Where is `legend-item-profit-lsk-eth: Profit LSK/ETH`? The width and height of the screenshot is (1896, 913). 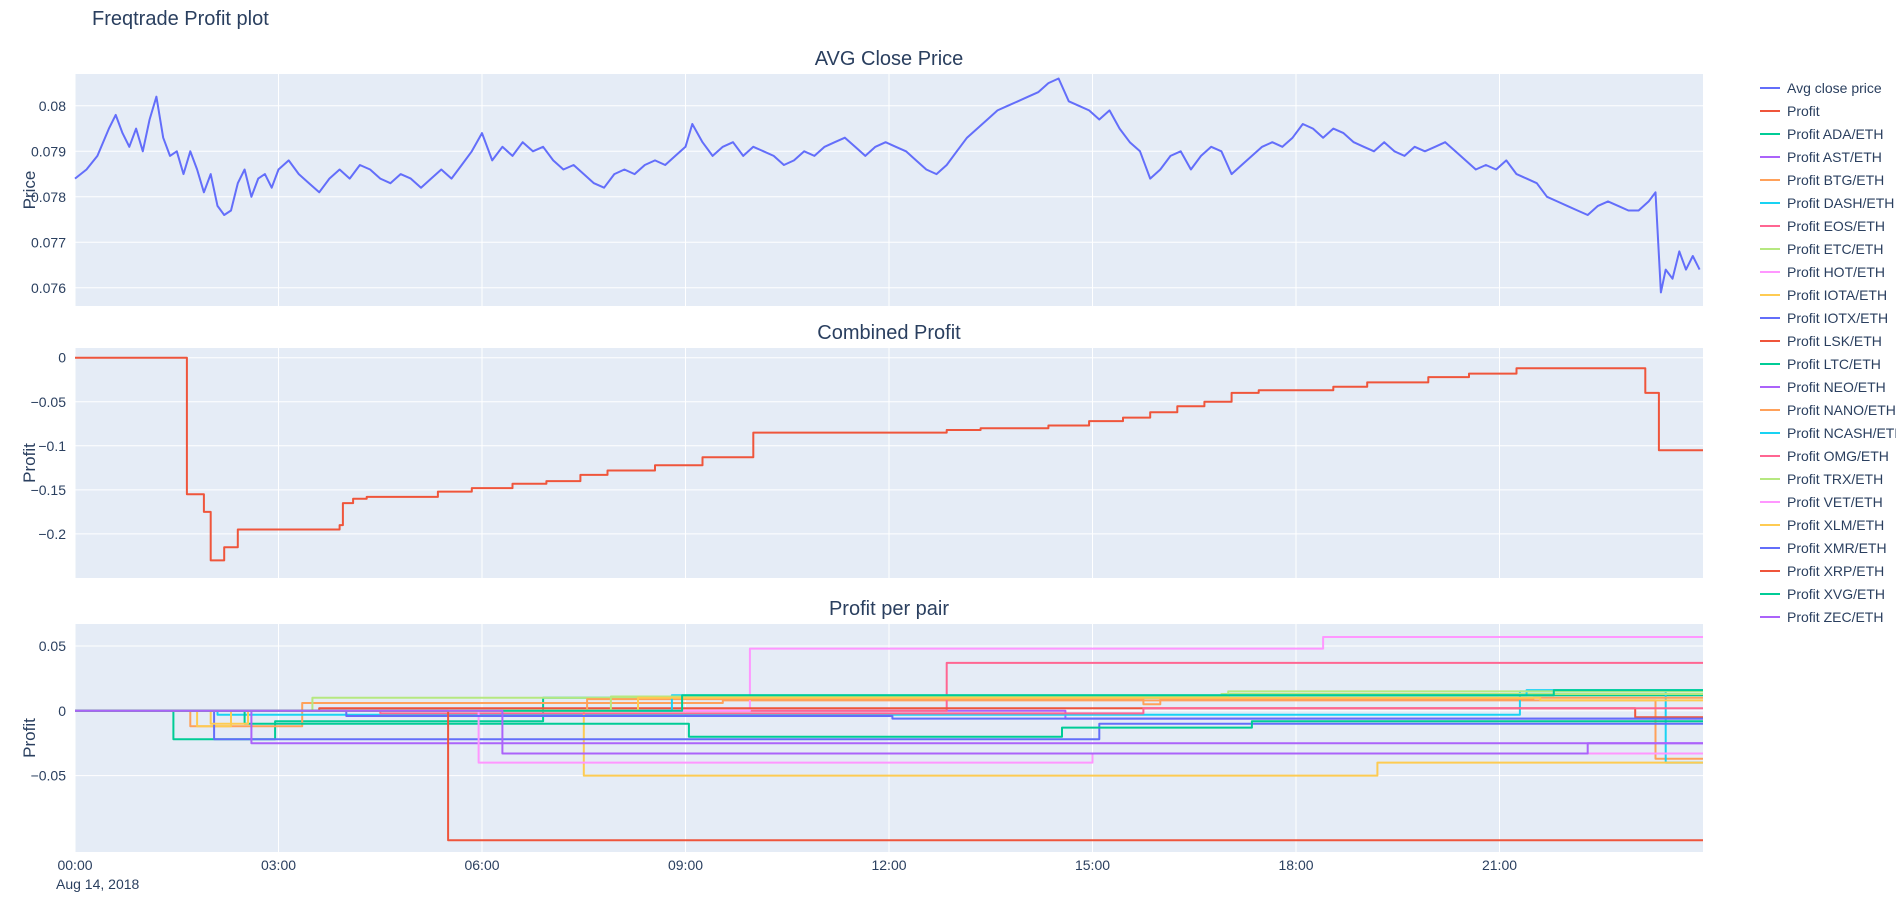 legend-item-profit-lsk-eth: Profit LSK/ETH is located at coordinates (1828, 340).